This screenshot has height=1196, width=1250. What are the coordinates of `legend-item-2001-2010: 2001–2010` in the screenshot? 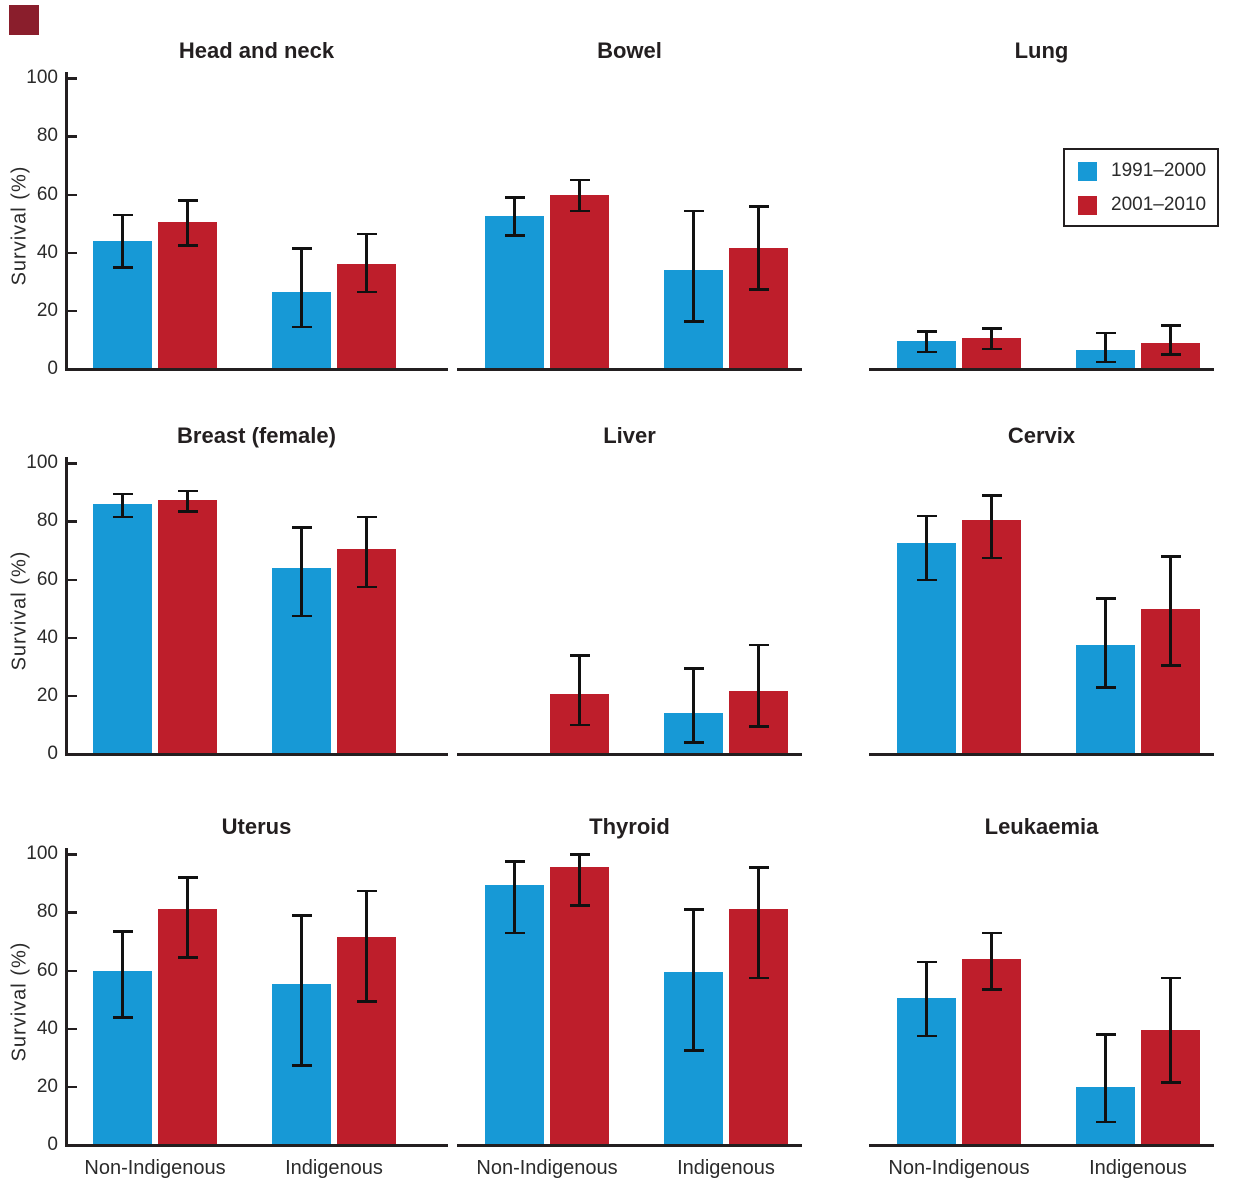 It's located at (1142, 204).